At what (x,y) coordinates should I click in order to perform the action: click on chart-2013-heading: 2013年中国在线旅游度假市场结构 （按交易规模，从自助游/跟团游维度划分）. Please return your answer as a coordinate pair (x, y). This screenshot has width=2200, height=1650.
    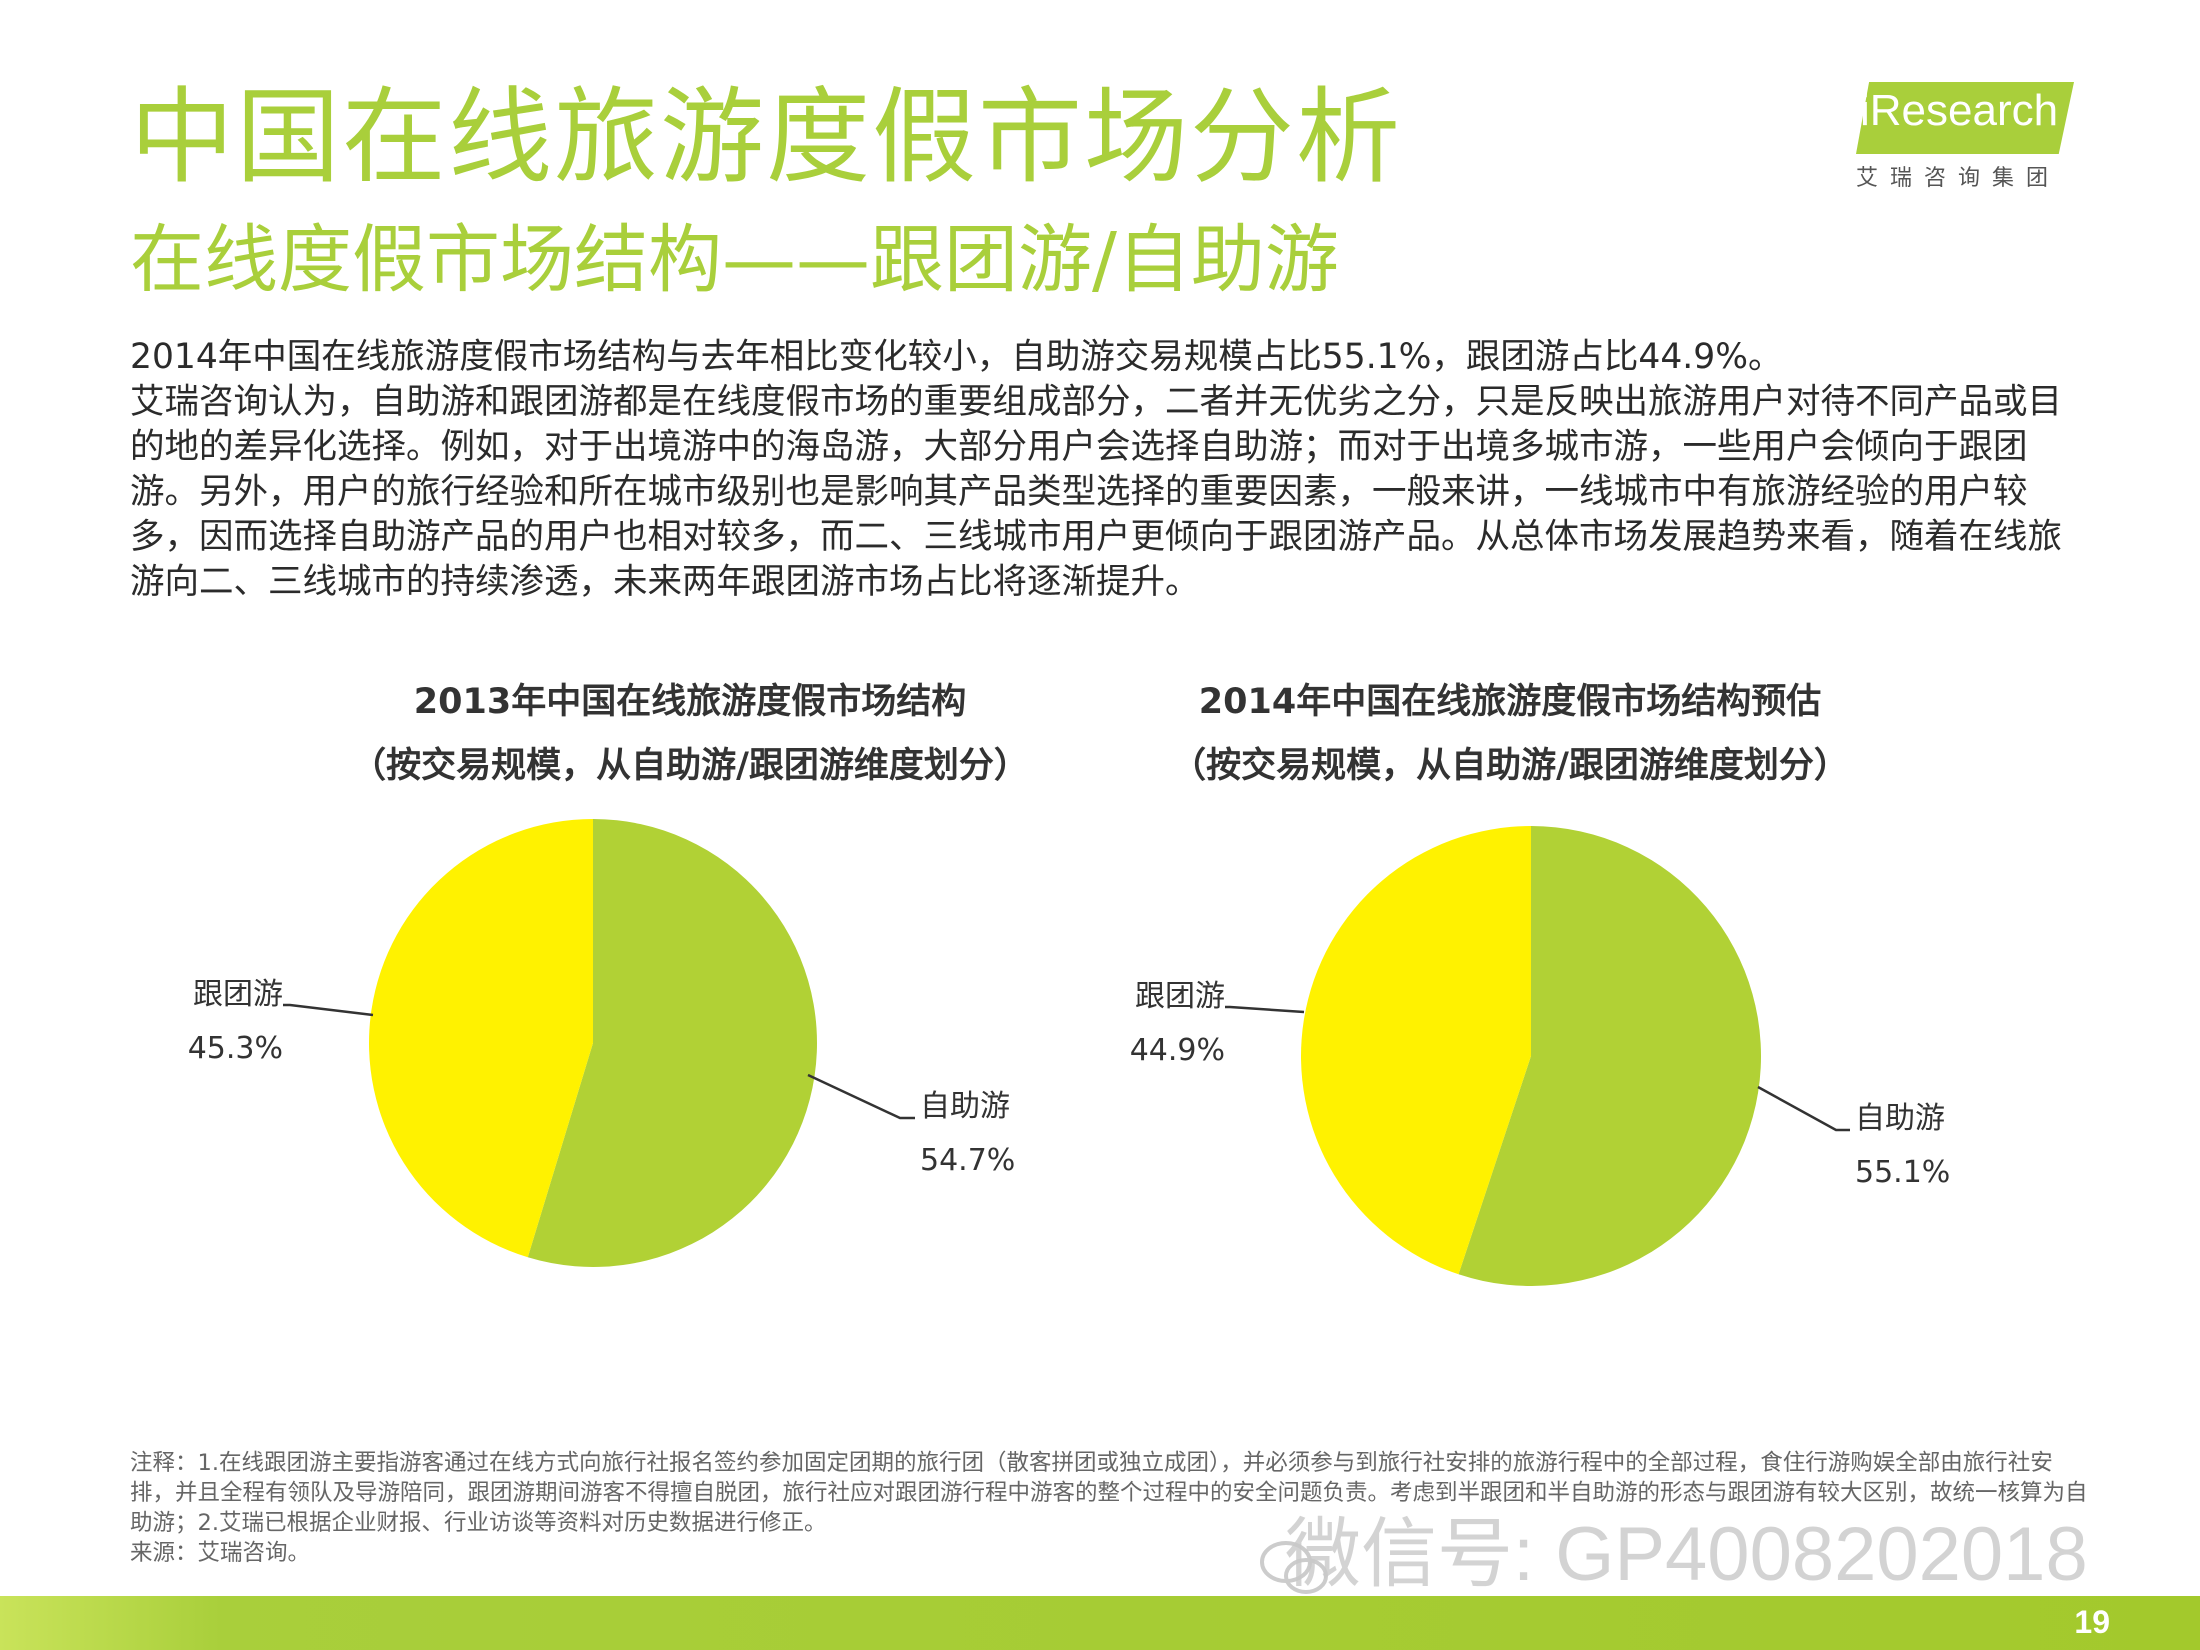
    Looking at the image, I should click on (690, 734).